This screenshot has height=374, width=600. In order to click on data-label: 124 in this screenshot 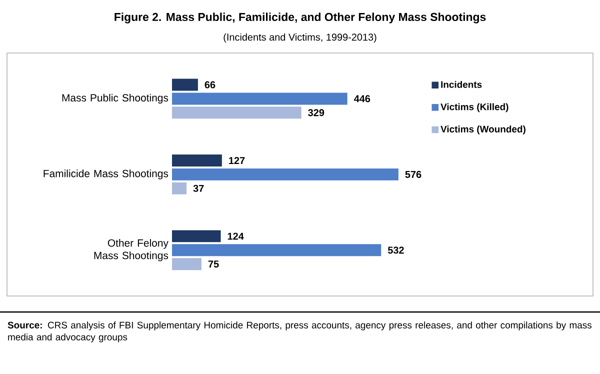, I will do `click(236, 236)`.